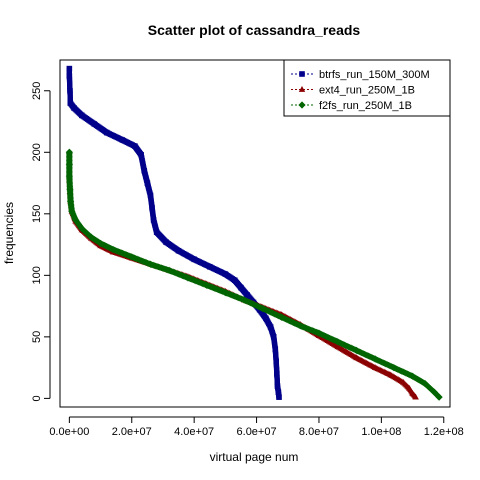 This screenshot has width=480, height=480. I want to click on y-tick-label: 250, so click(37, 91).